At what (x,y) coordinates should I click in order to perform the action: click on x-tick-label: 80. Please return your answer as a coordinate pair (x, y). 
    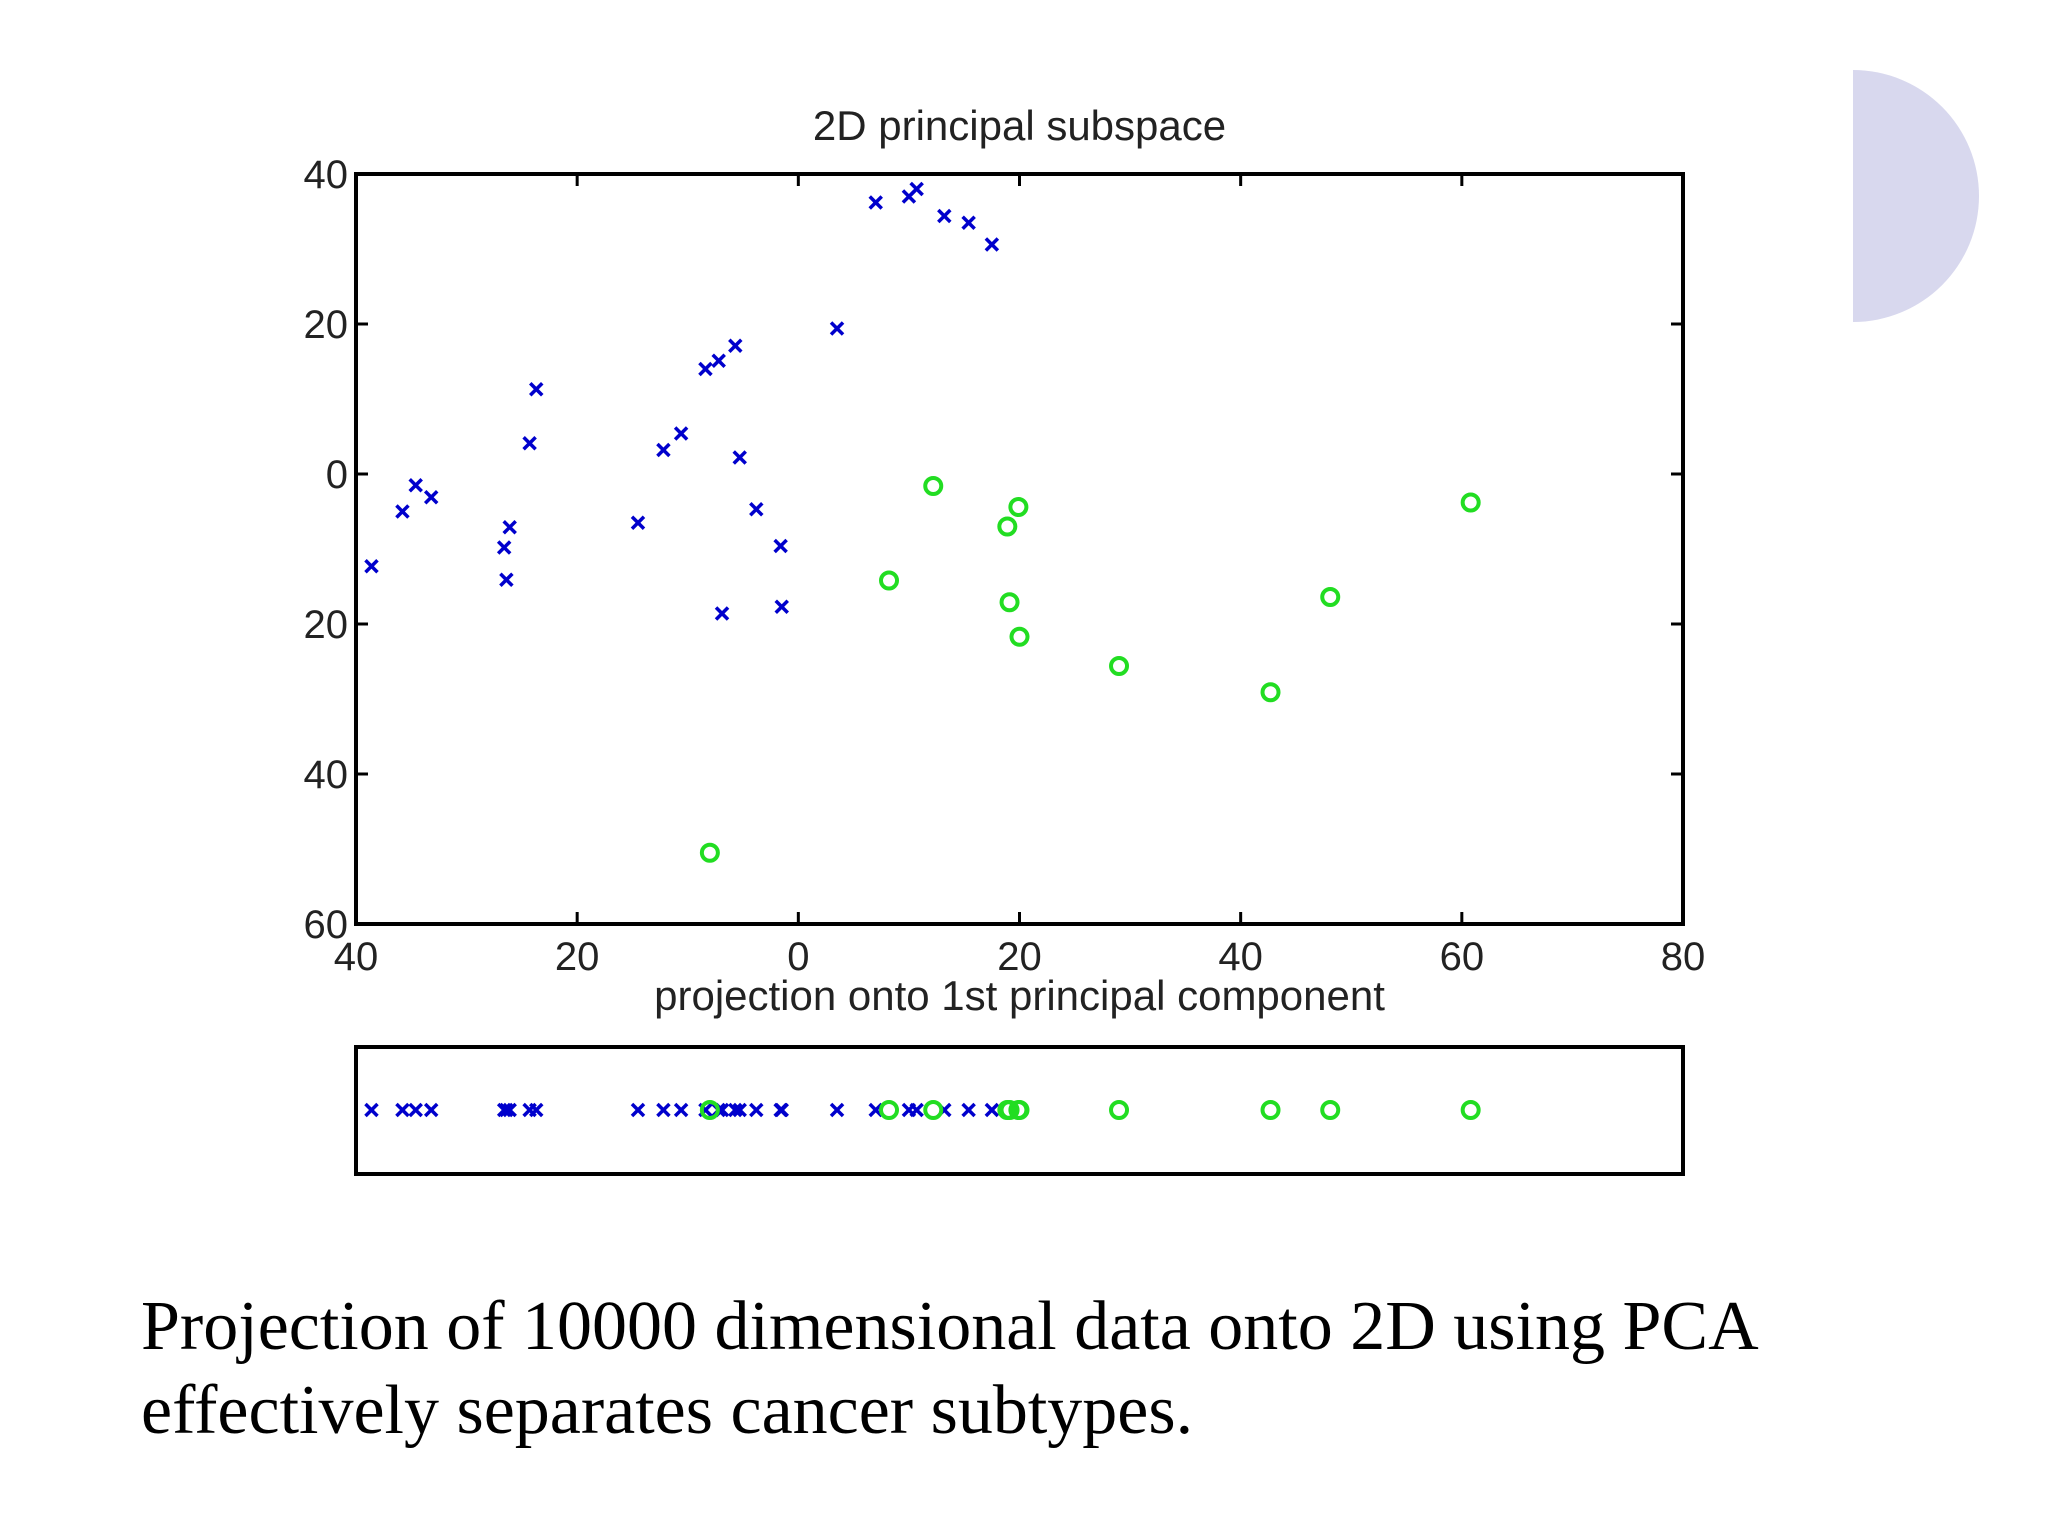
    Looking at the image, I should click on (1683, 957).